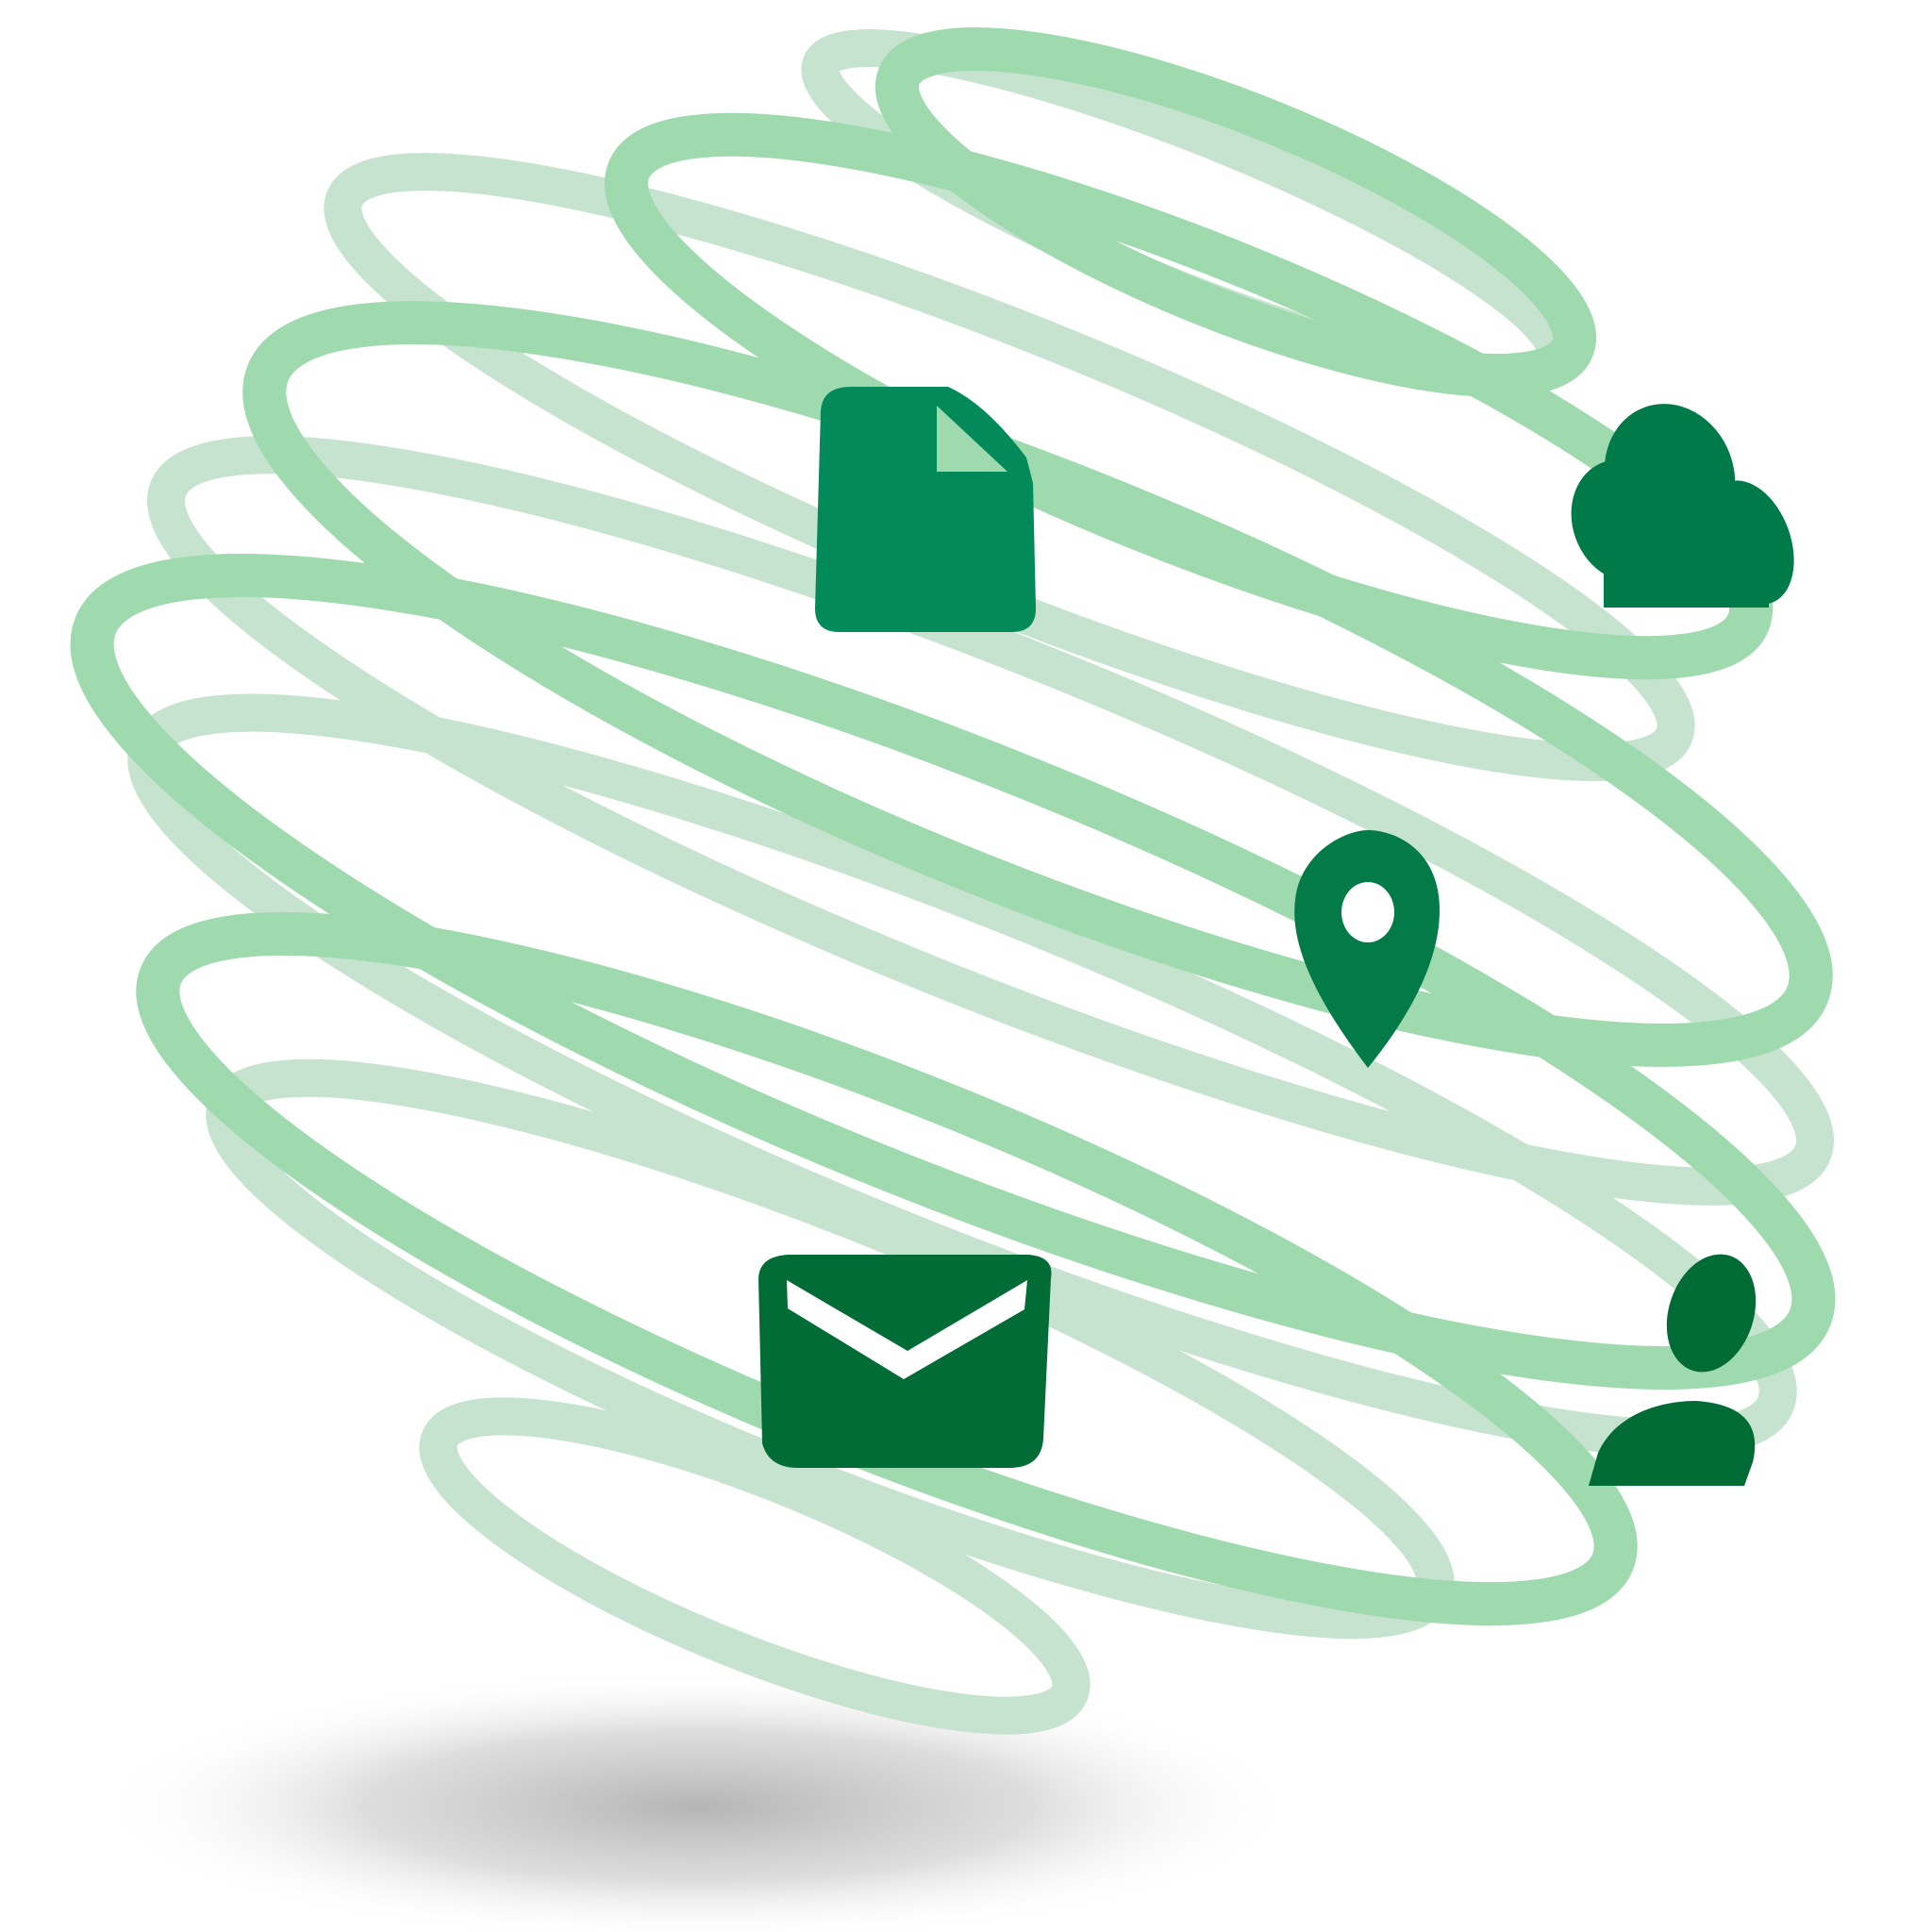  Describe the element at coordinates (907, 1329) in the screenshot. I see `mail-flap` at that location.